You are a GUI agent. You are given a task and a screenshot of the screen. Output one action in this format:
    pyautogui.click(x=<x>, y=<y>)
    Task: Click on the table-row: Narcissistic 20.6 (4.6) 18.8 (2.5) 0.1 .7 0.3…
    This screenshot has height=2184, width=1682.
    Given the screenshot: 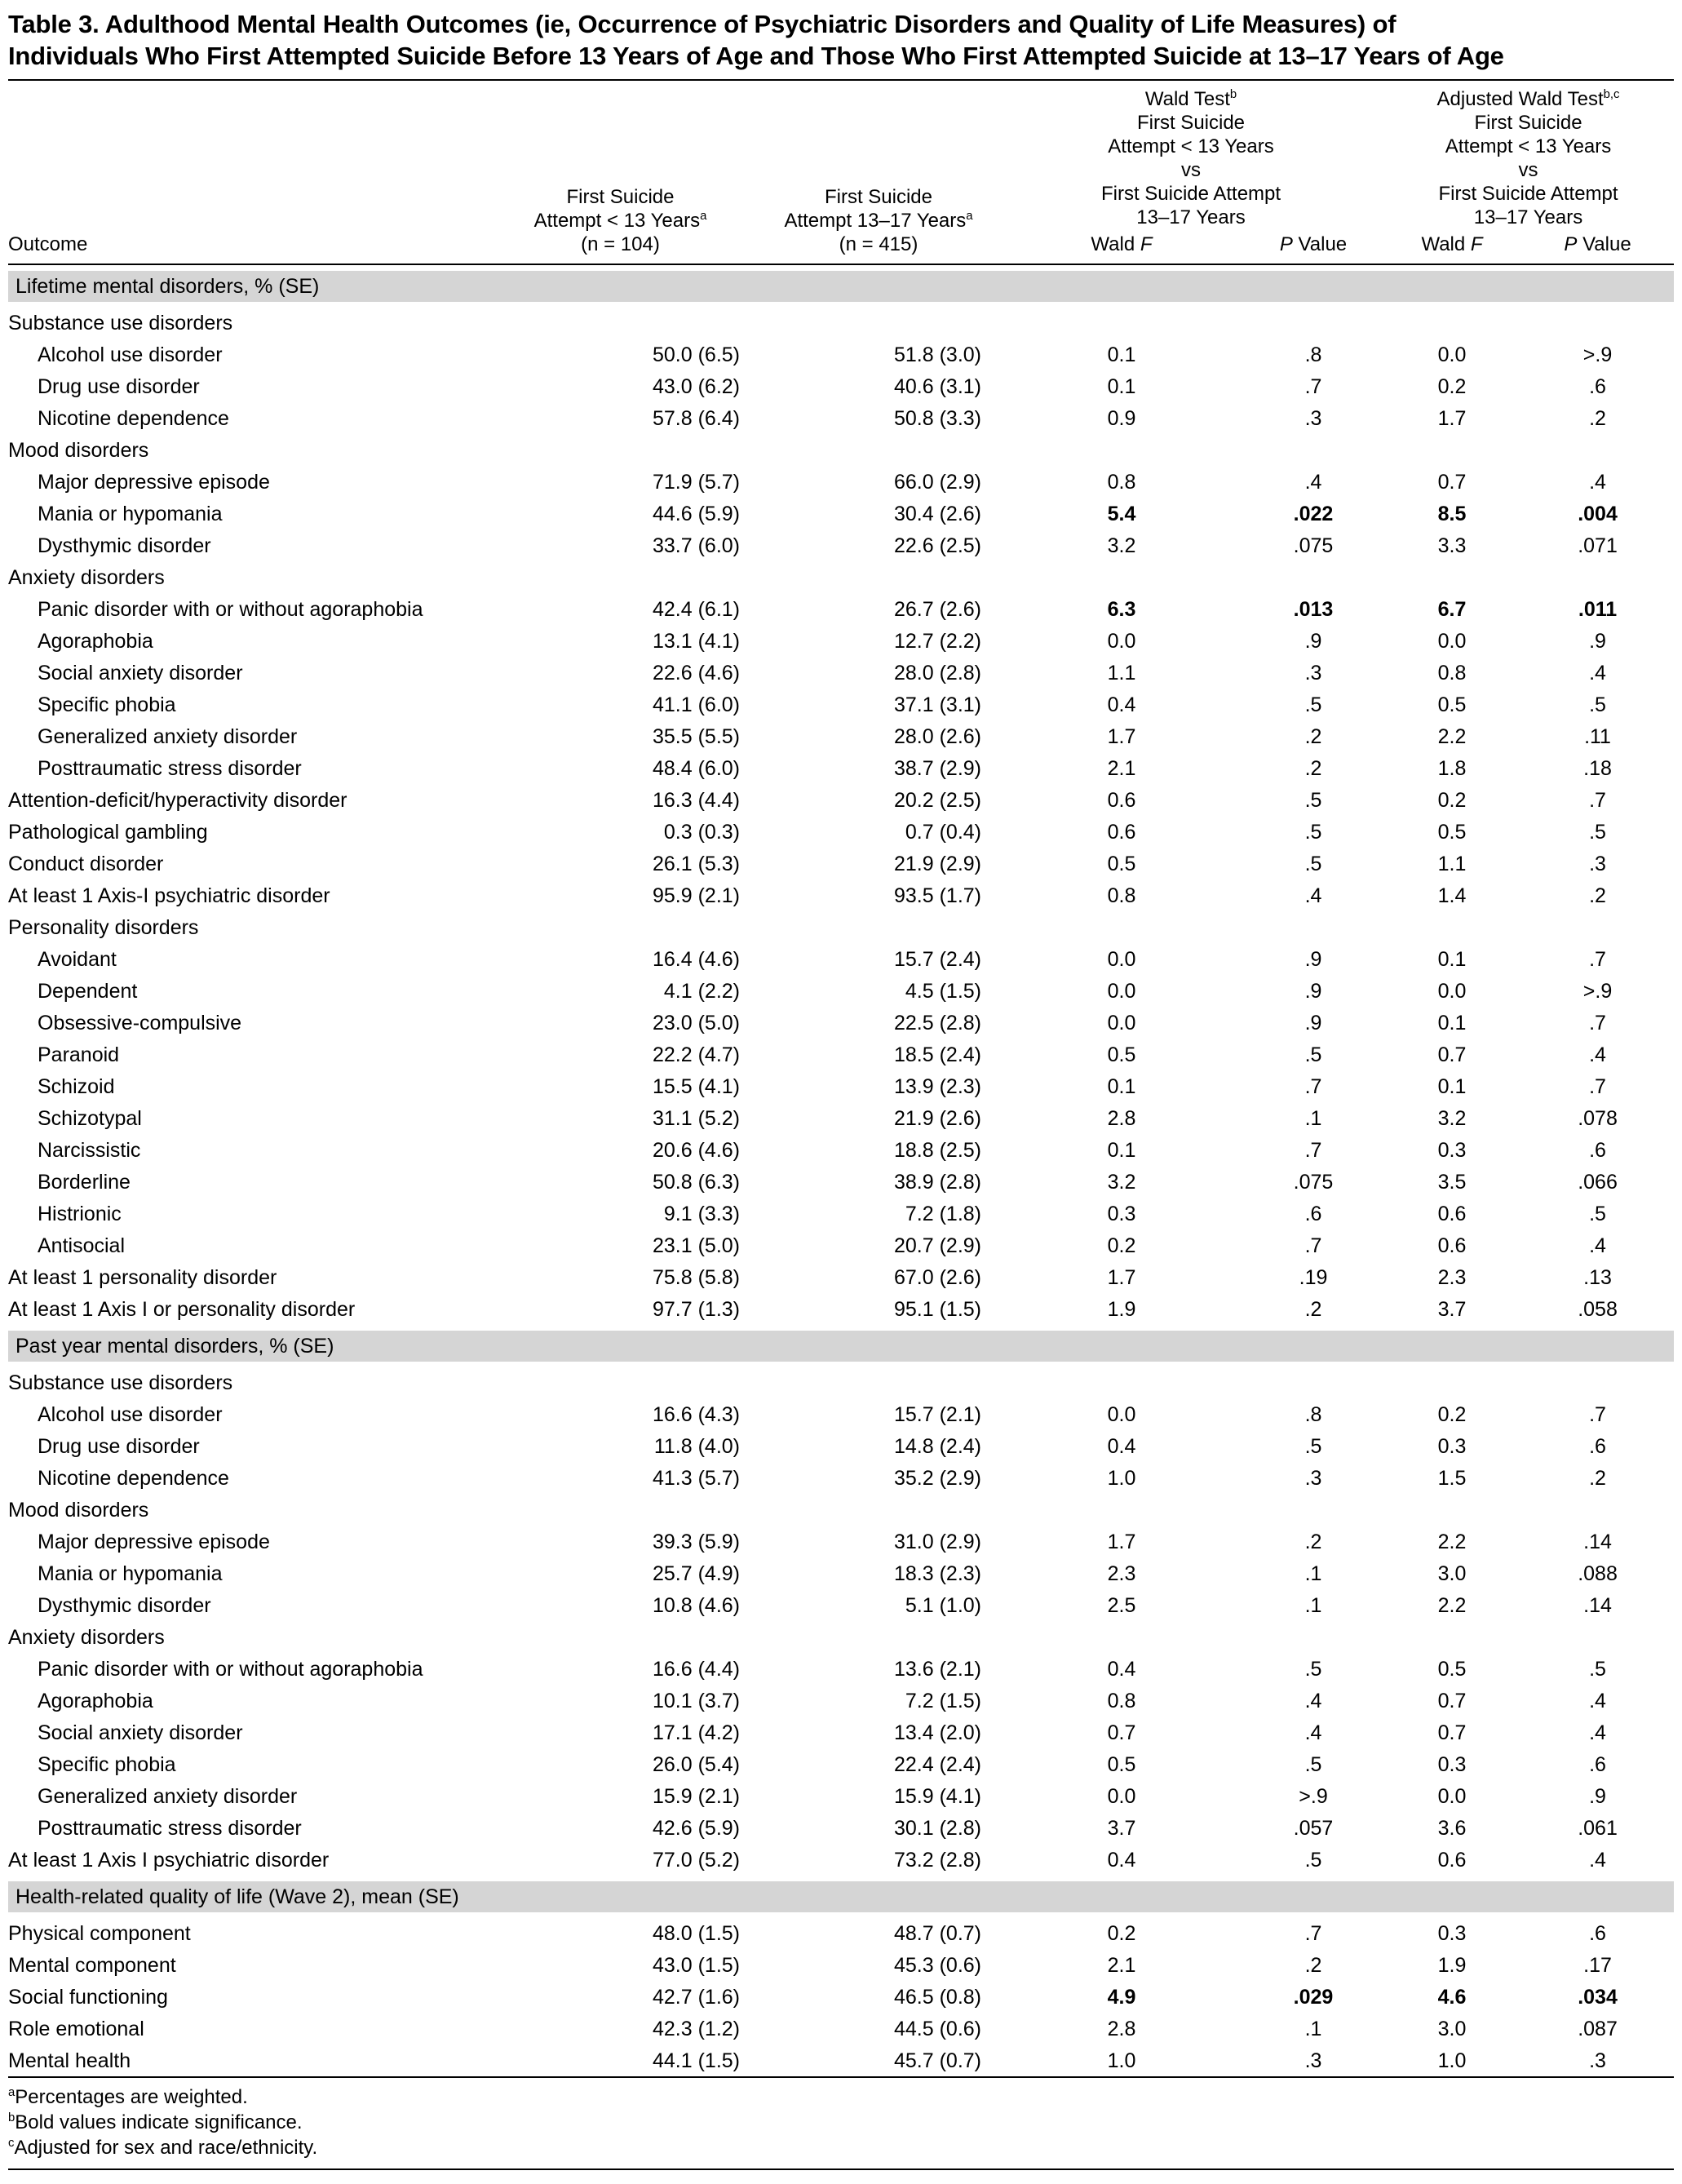 What is the action you would take?
    pyautogui.click(x=841, y=1150)
    